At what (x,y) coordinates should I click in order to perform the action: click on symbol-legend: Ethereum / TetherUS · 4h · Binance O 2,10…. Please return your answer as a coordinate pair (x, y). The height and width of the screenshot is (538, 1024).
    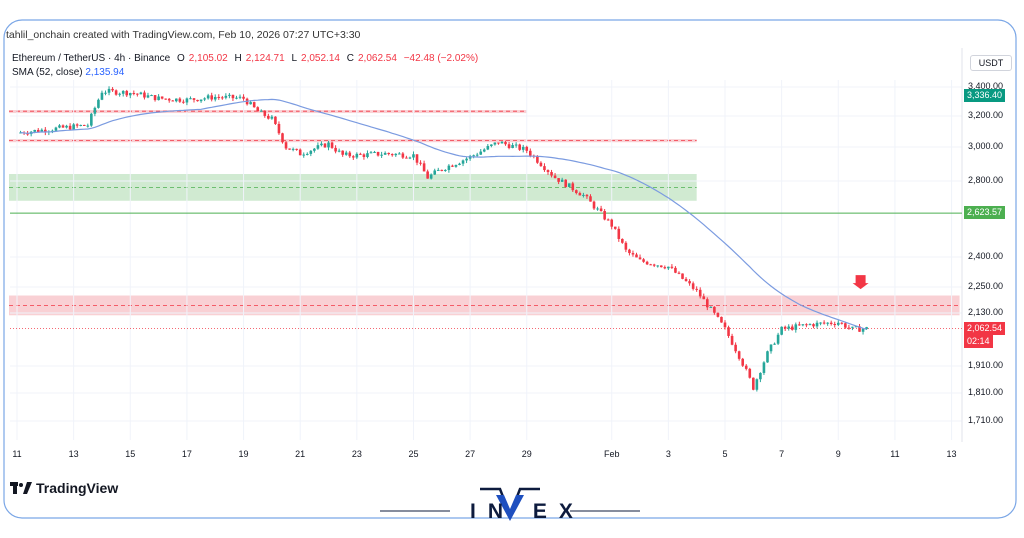
    Looking at the image, I should click on (245, 58).